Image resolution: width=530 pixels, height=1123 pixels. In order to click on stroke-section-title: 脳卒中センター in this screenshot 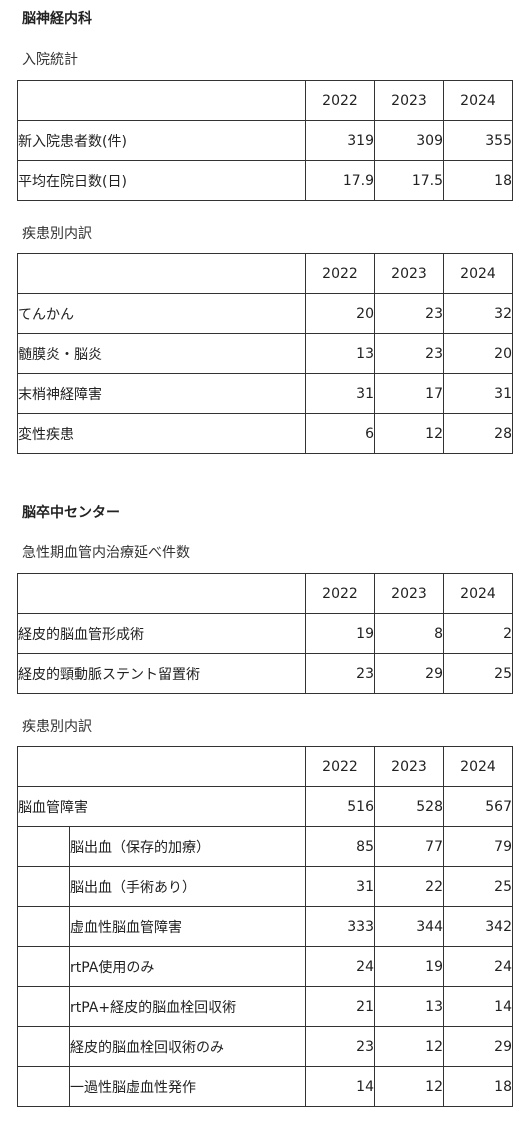, I will do `click(71, 513)`.